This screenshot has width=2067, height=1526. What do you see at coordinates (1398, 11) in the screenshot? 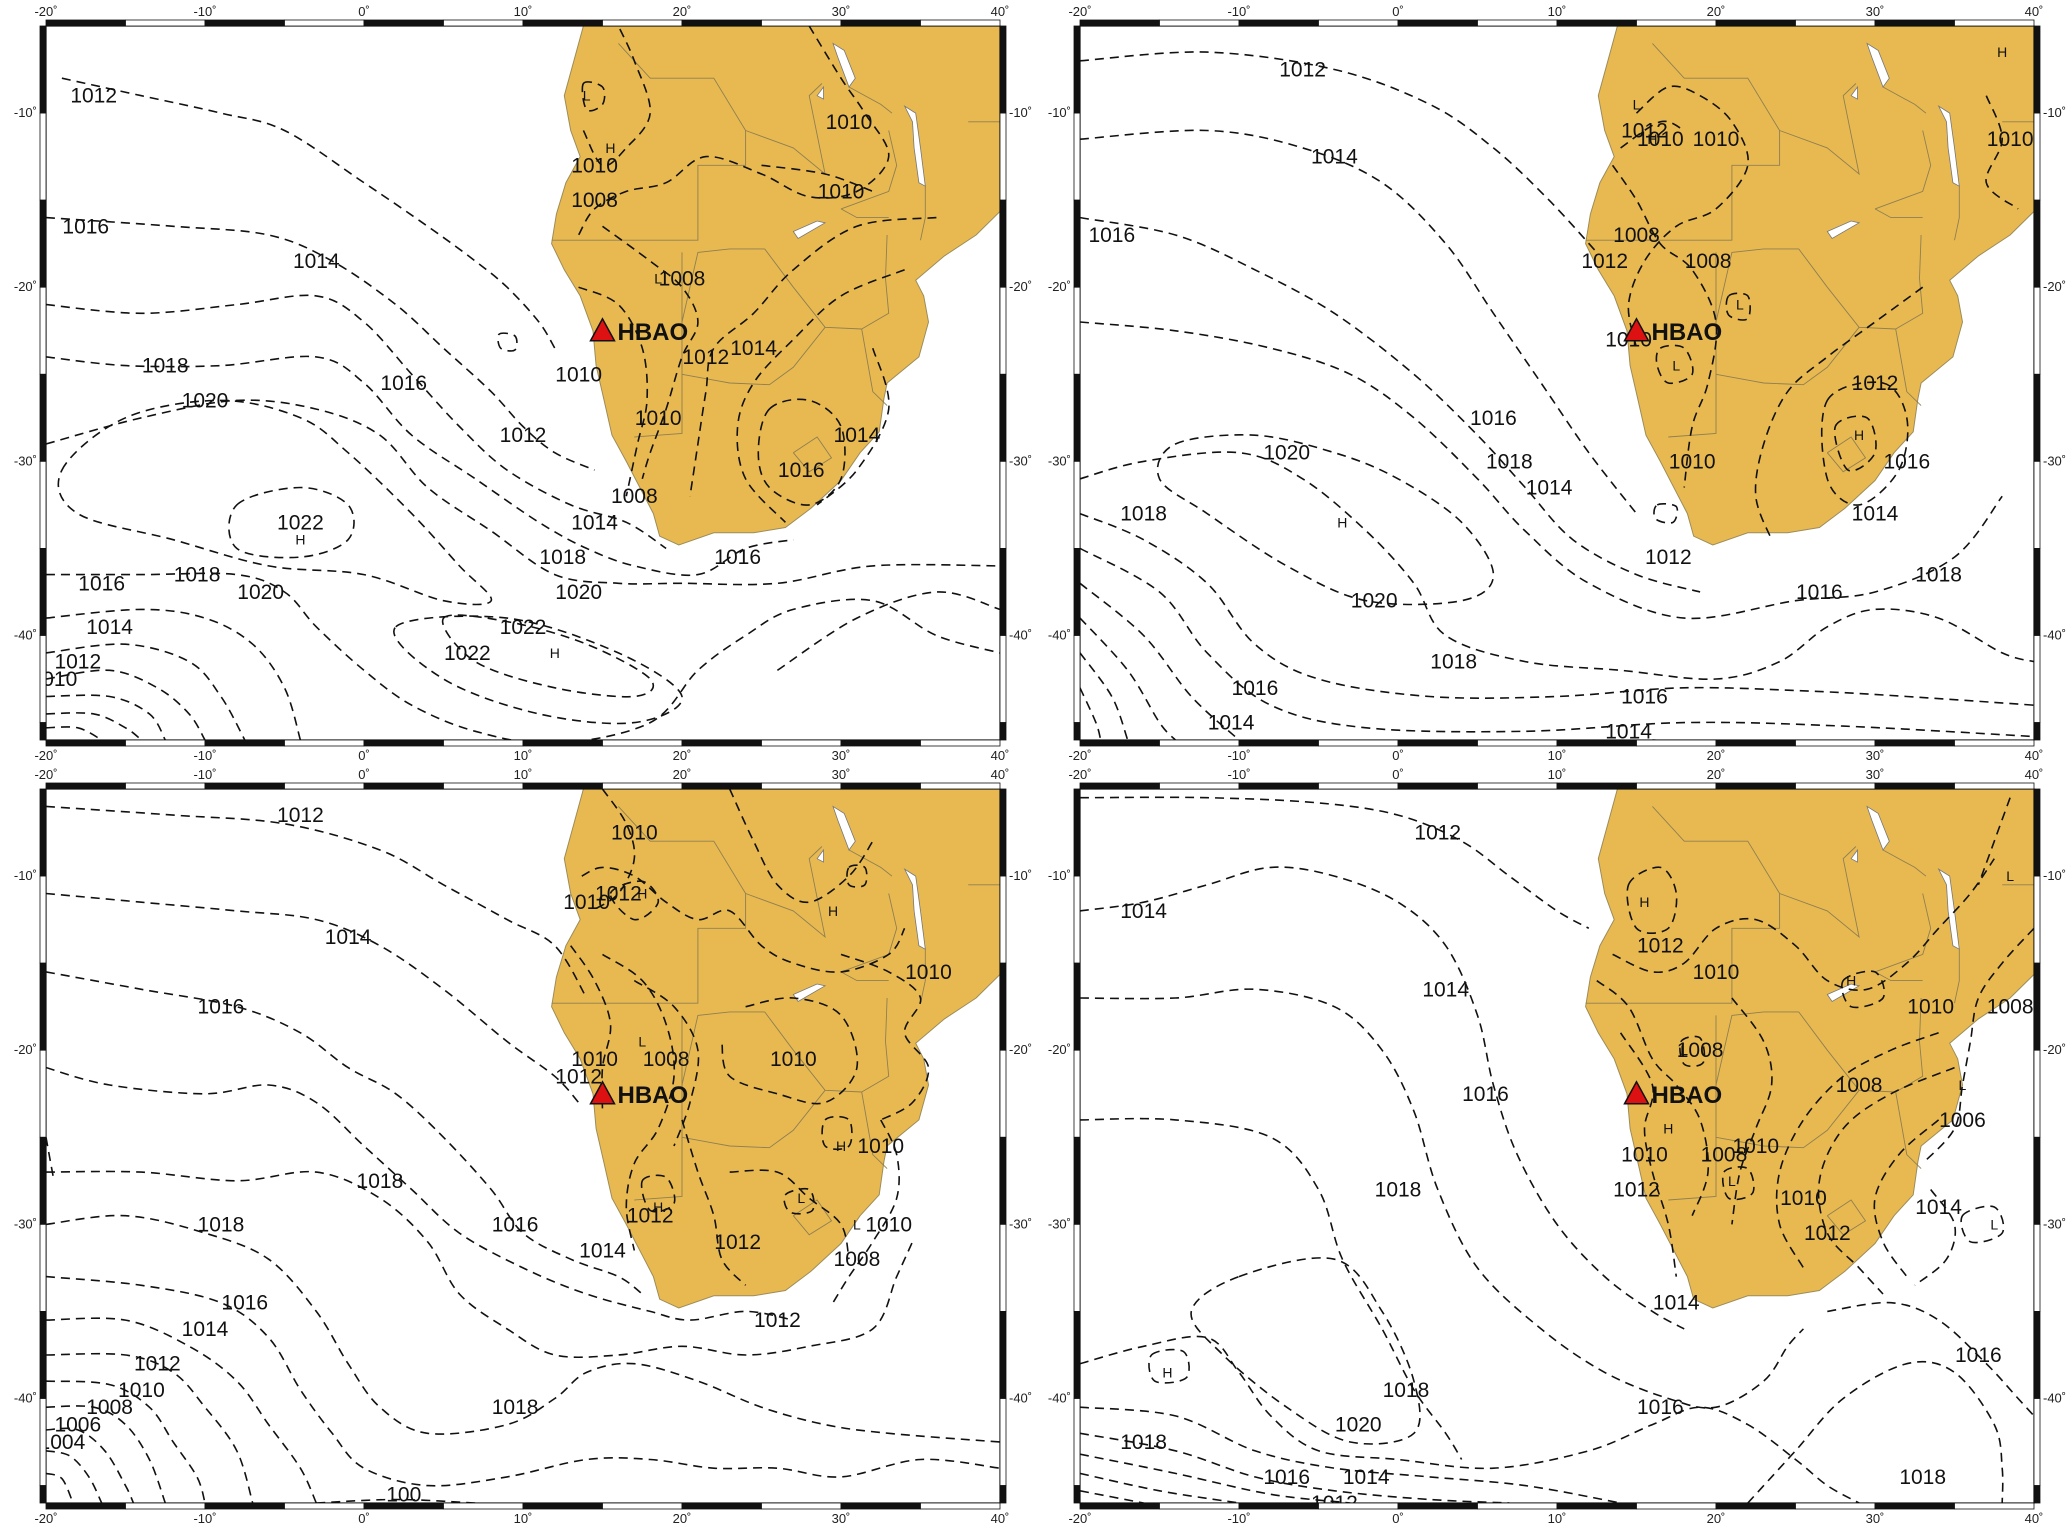
I see `lon-tick-label: 0˚` at bounding box center [1398, 11].